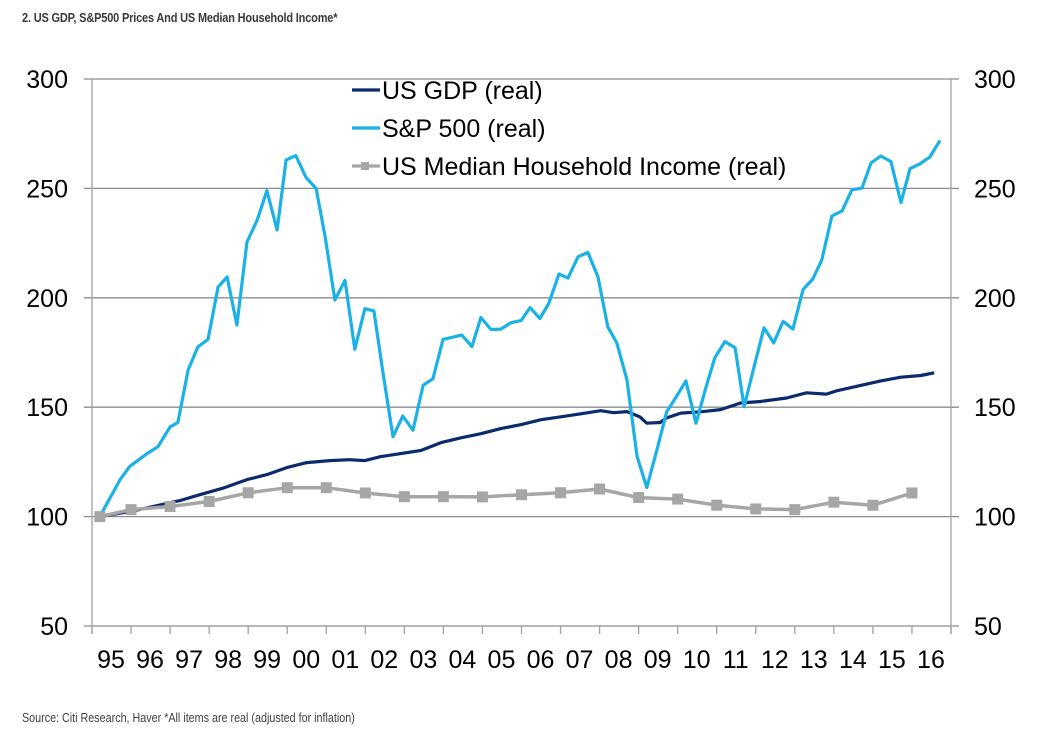 This screenshot has width=1038, height=739. Describe the element at coordinates (995, 299) in the screenshot. I see `y-tick-label-right: 200` at that location.